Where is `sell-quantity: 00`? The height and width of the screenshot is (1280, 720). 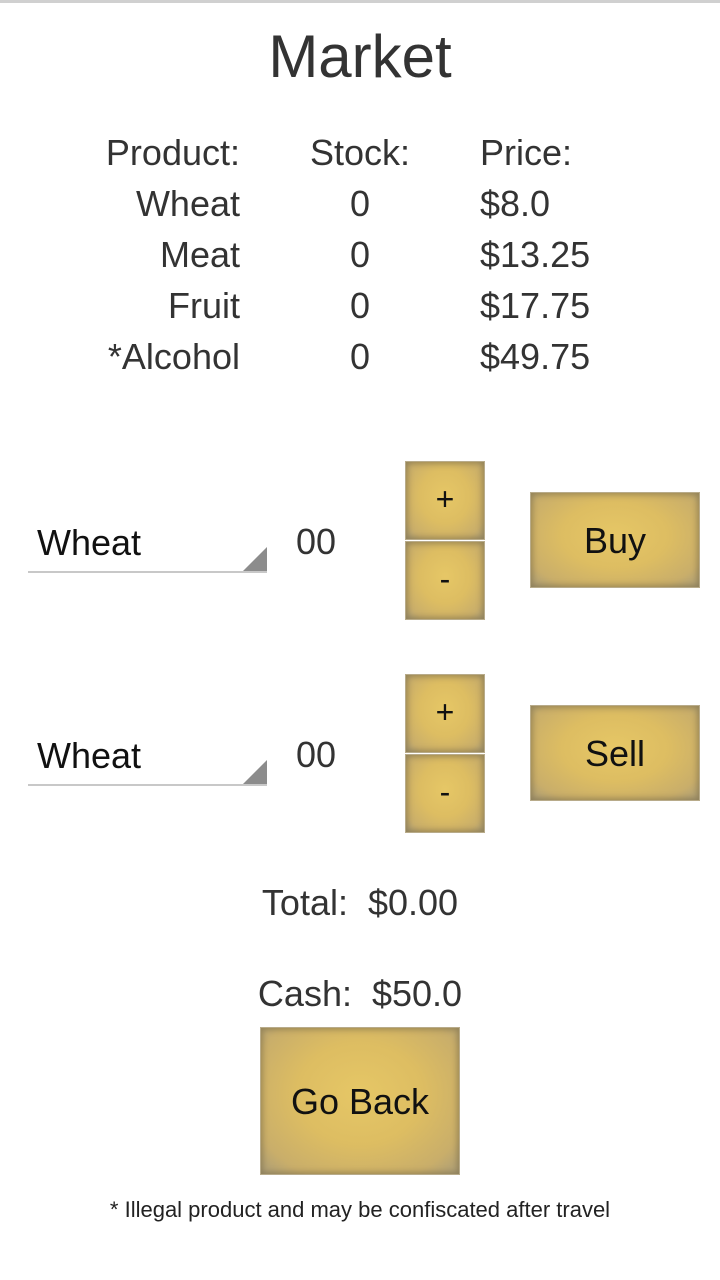
sell-quantity: 00 is located at coordinates (316, 754).